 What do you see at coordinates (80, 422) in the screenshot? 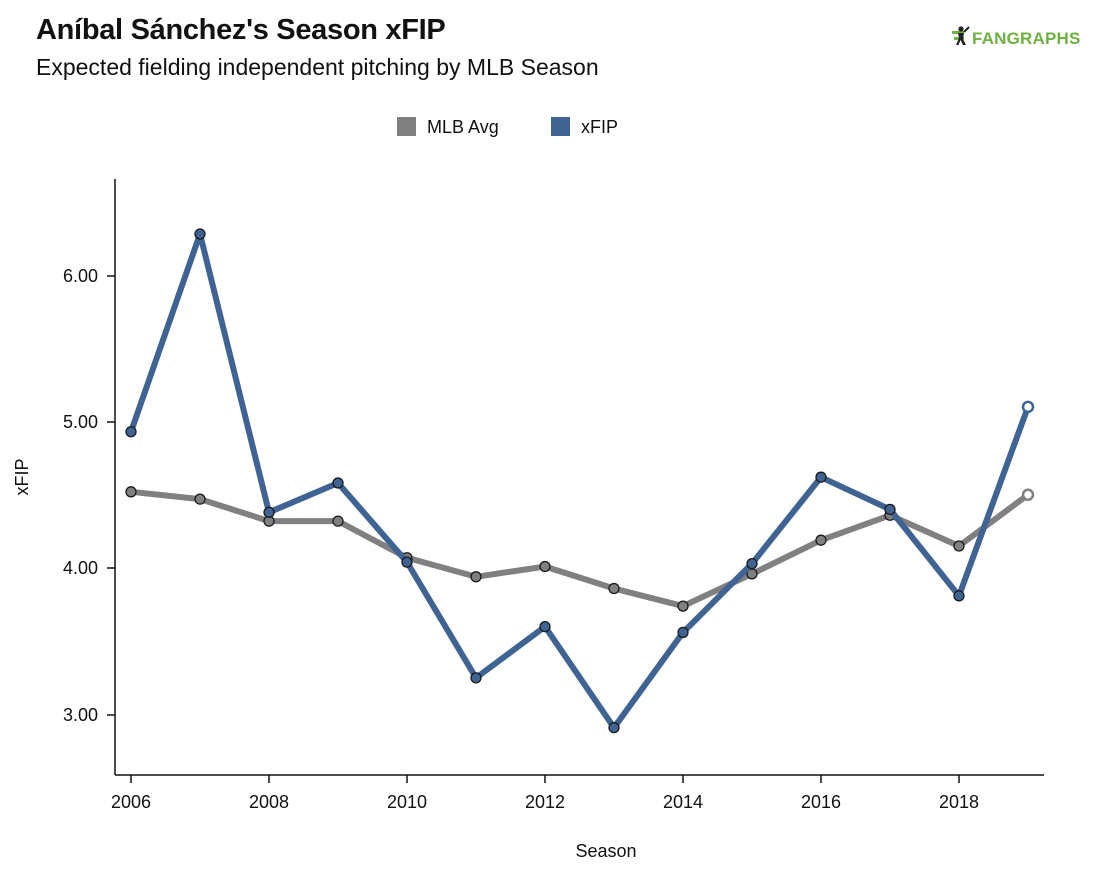
I see `y-tick-label: 5.00` at bounding box center [80, 422].